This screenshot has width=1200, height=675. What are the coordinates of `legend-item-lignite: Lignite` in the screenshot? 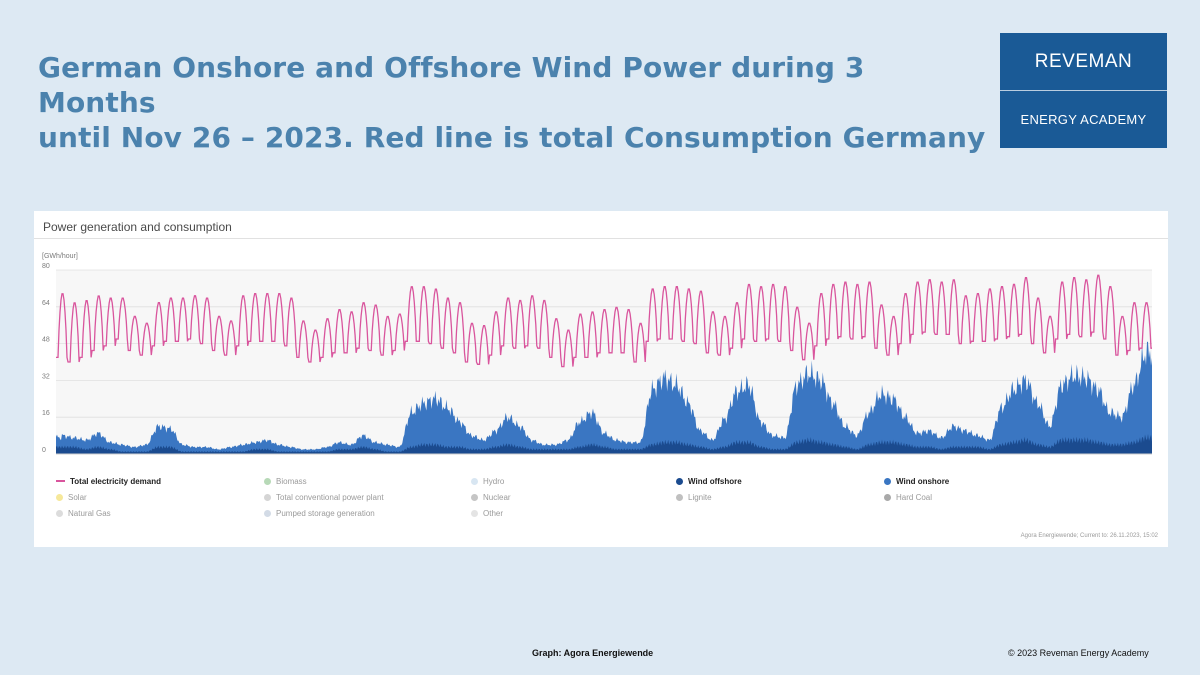 It's located at (694, 497).